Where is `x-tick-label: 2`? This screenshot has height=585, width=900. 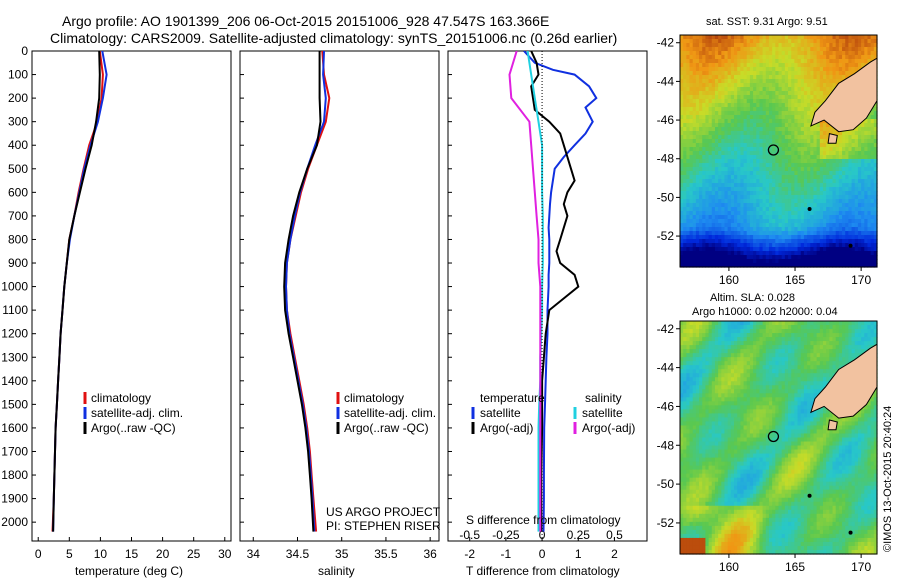
x-tick-label: 2 is located at coordinates (614, 554).